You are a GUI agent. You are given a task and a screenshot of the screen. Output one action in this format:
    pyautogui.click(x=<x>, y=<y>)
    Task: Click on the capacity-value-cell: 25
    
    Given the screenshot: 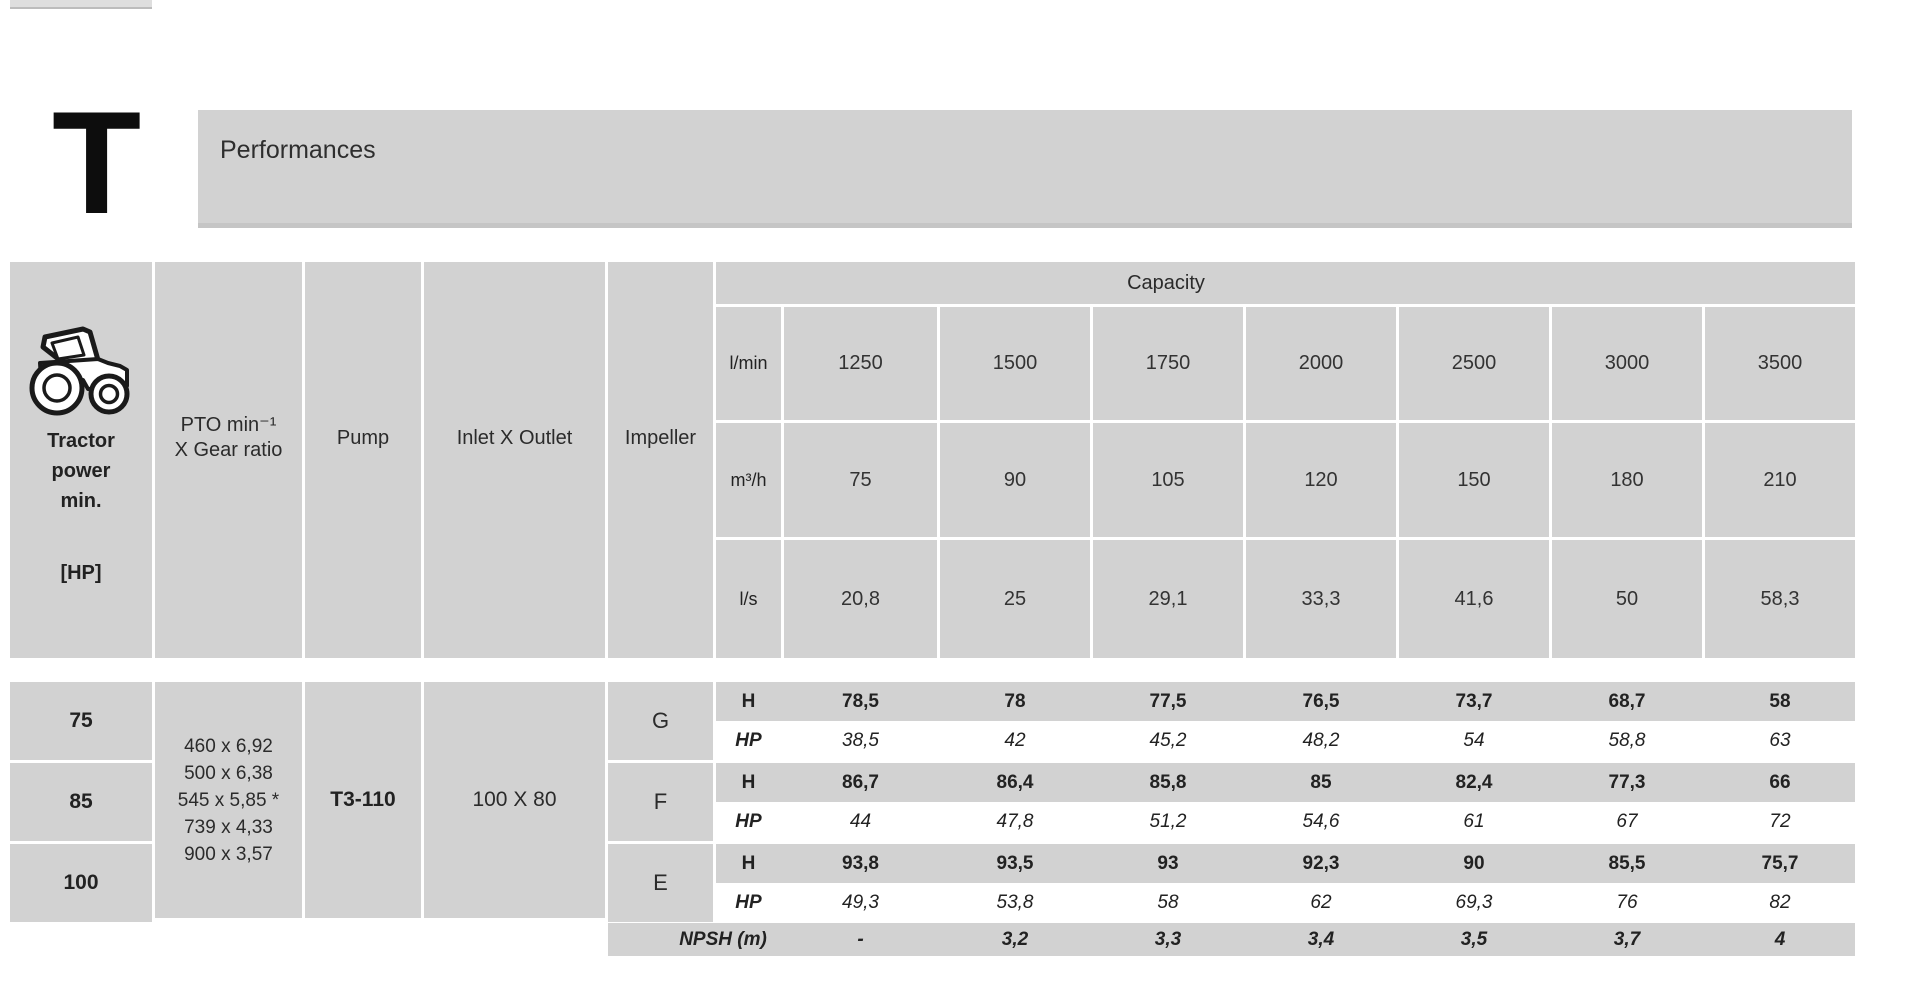 What is the action you would take?
    pyautogui.click(x=1015, y=599)
    